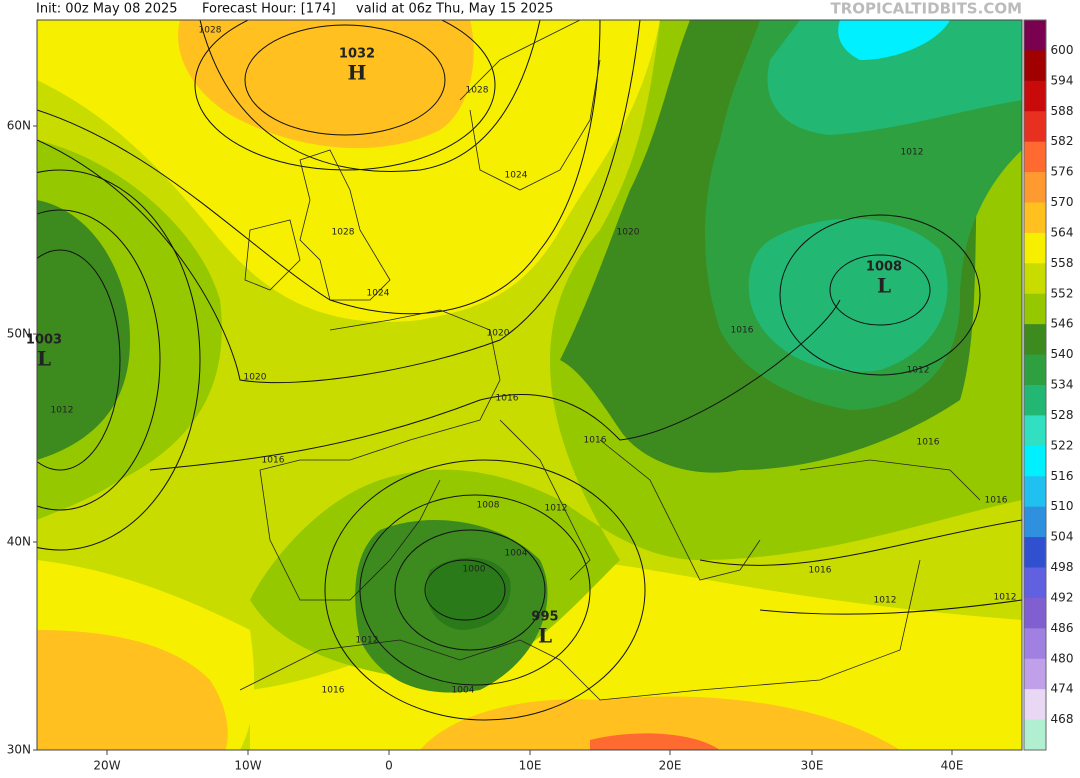  I want to click on colorbar-label: 486, so click(1062, 628).